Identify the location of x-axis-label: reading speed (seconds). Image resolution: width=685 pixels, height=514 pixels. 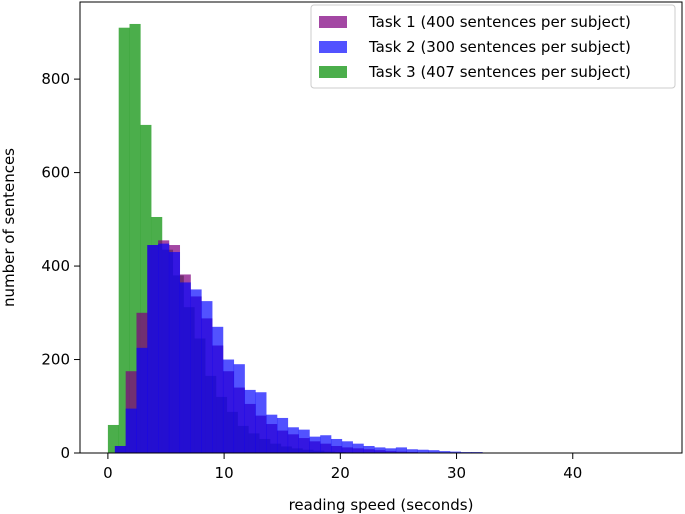
(381, 505).